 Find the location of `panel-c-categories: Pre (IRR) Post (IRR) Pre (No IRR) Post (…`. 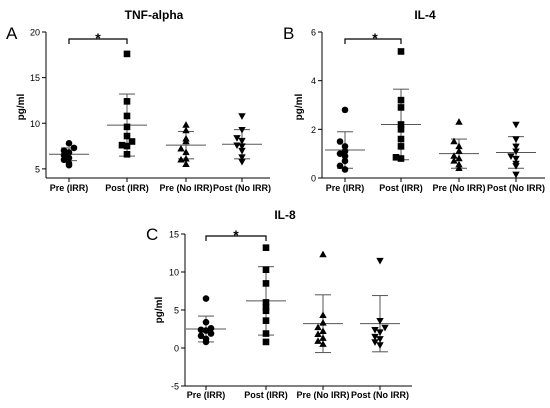

panel-c-categories: Pre (IRR) Post (IRR) Pre (No IRR) Post (… is located at coordinates (298, 395).